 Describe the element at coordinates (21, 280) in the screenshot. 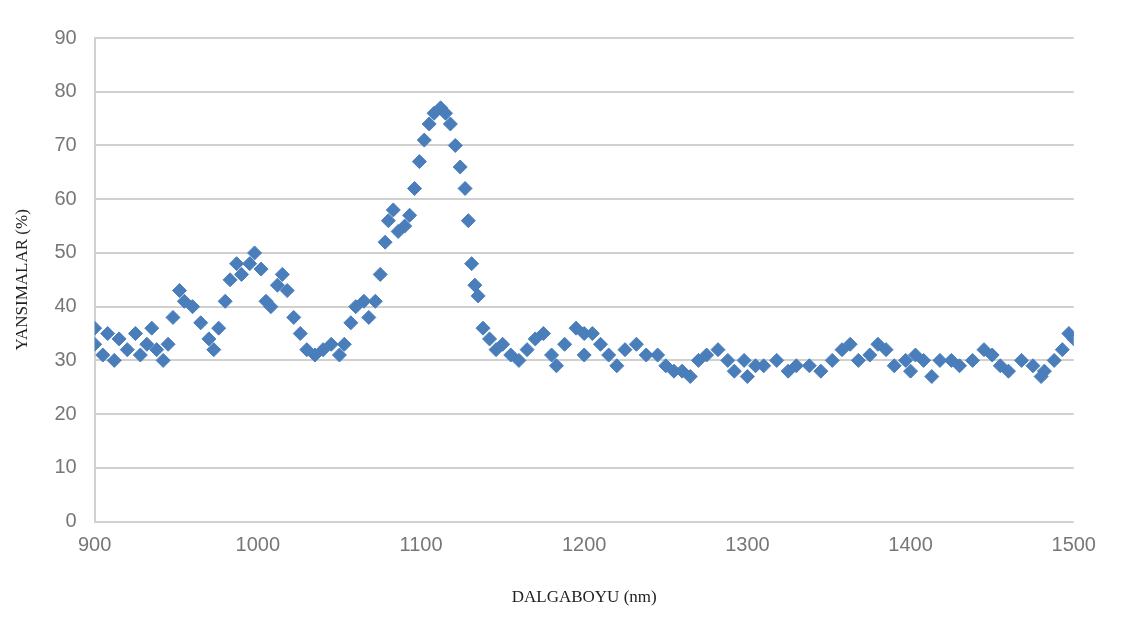

I see `y-axis-title: YANSIMALAR (%)` at that location.